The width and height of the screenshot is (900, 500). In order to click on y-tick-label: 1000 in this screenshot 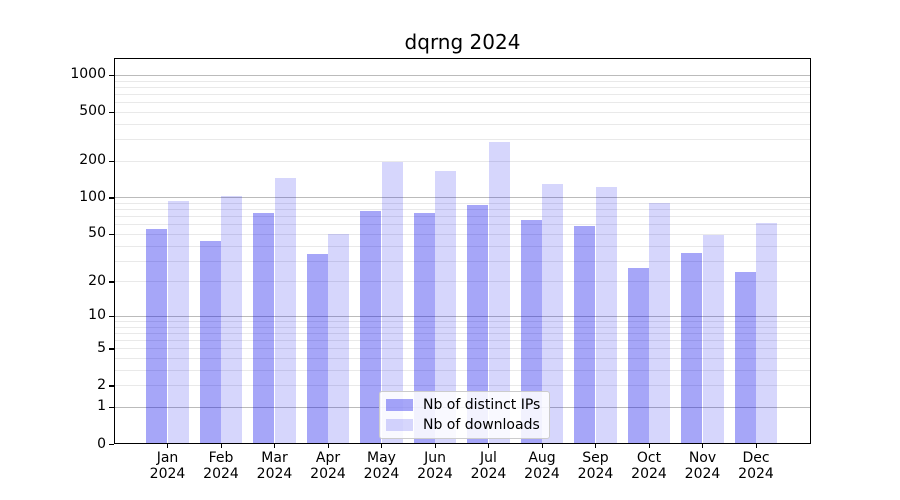, I will do `click(88, 74)`.